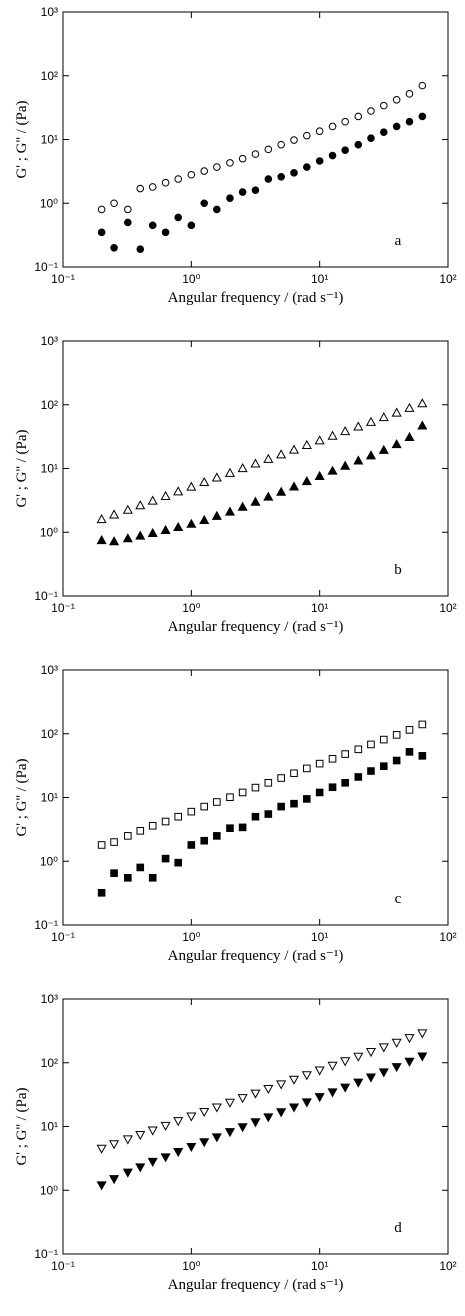  What do you see at coordinates (398, 570) in the screenshot?
I see `panel-label: b` at bounding box center [398, 570].